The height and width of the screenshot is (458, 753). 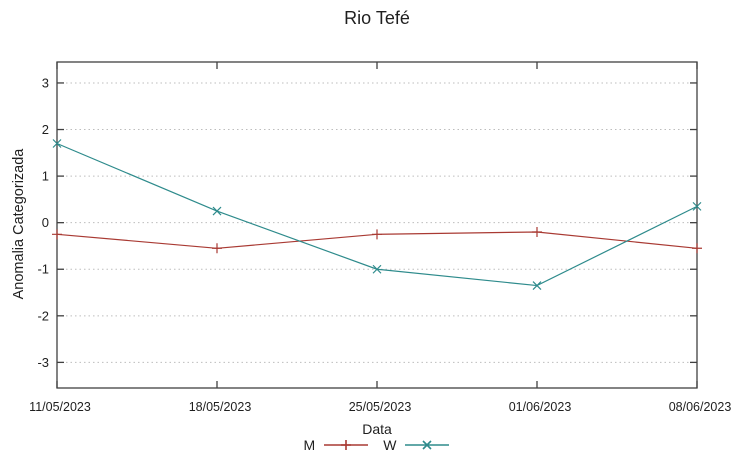 What do you see at coordinates (220, 407) in the screenshot?
I see `x-tick-label: 18/05/2023` at bounding box center [220, 407].